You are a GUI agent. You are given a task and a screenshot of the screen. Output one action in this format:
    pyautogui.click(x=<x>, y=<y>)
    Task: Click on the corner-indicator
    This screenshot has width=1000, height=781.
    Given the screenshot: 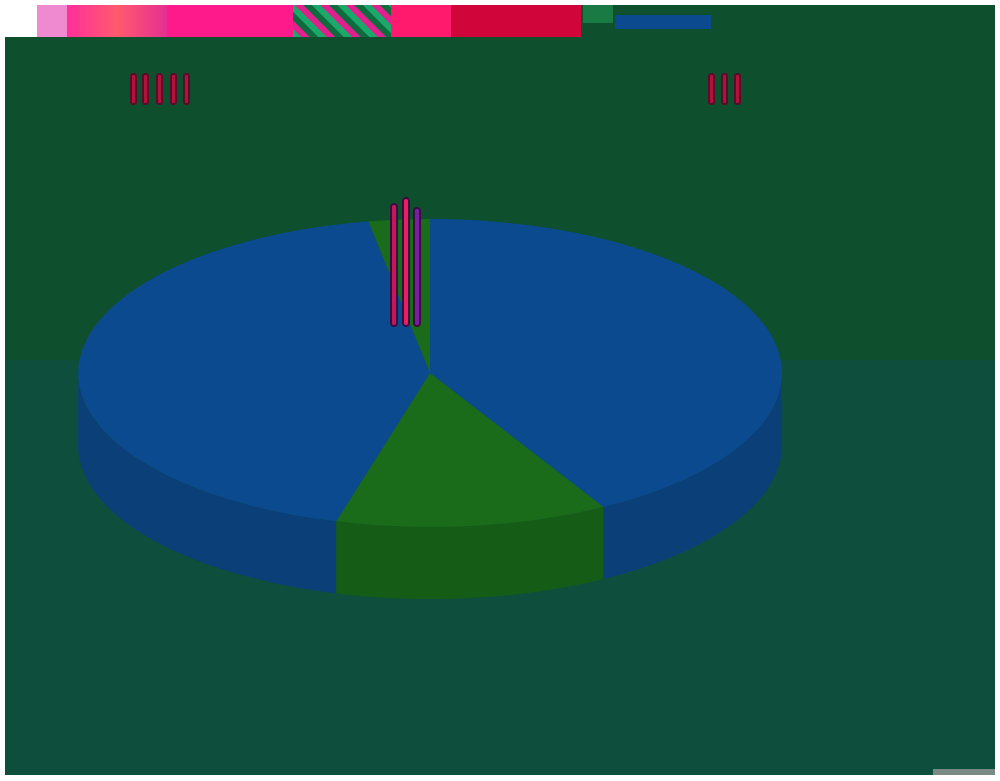 What is the action you would take?
    pyautogui.click(x=964, y=772)
    